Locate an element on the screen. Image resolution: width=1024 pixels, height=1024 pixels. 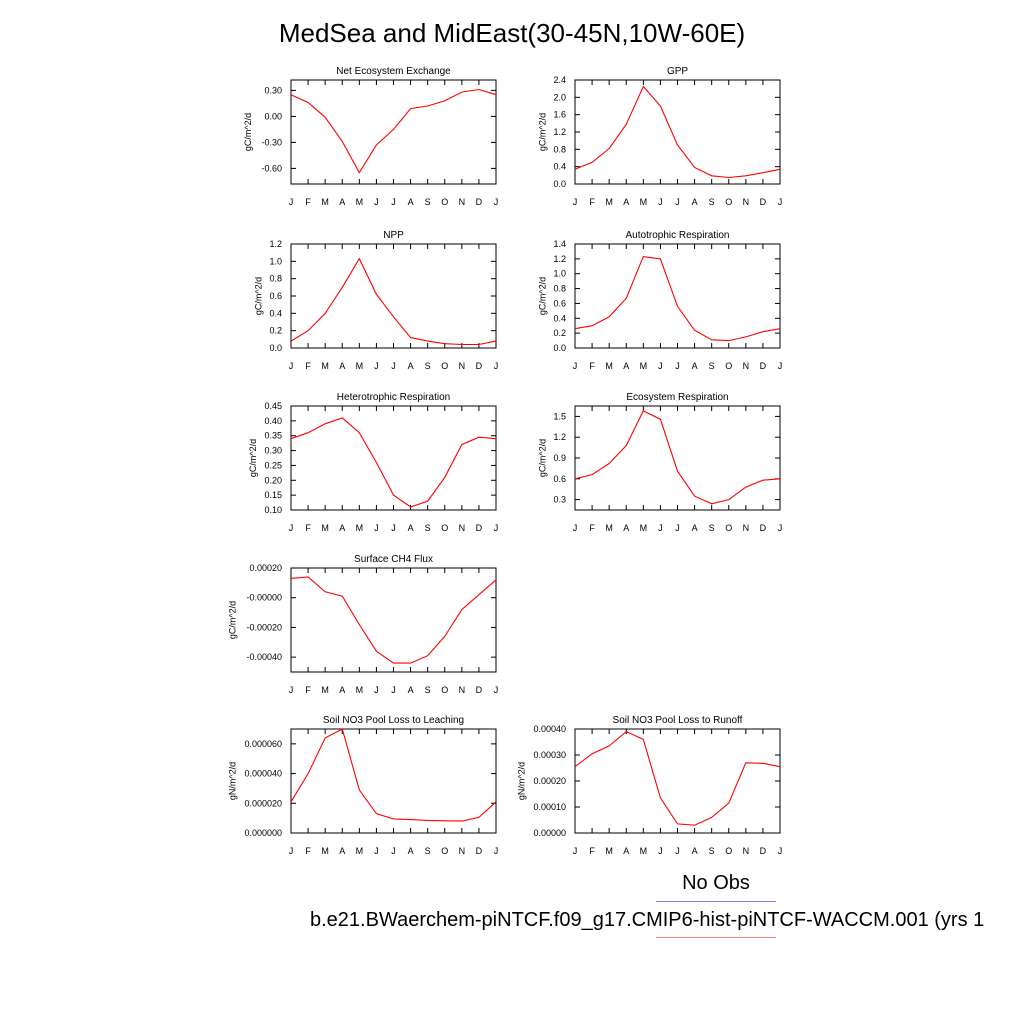
y-tick-label: 0.9 is located at coordinates (559, 458).